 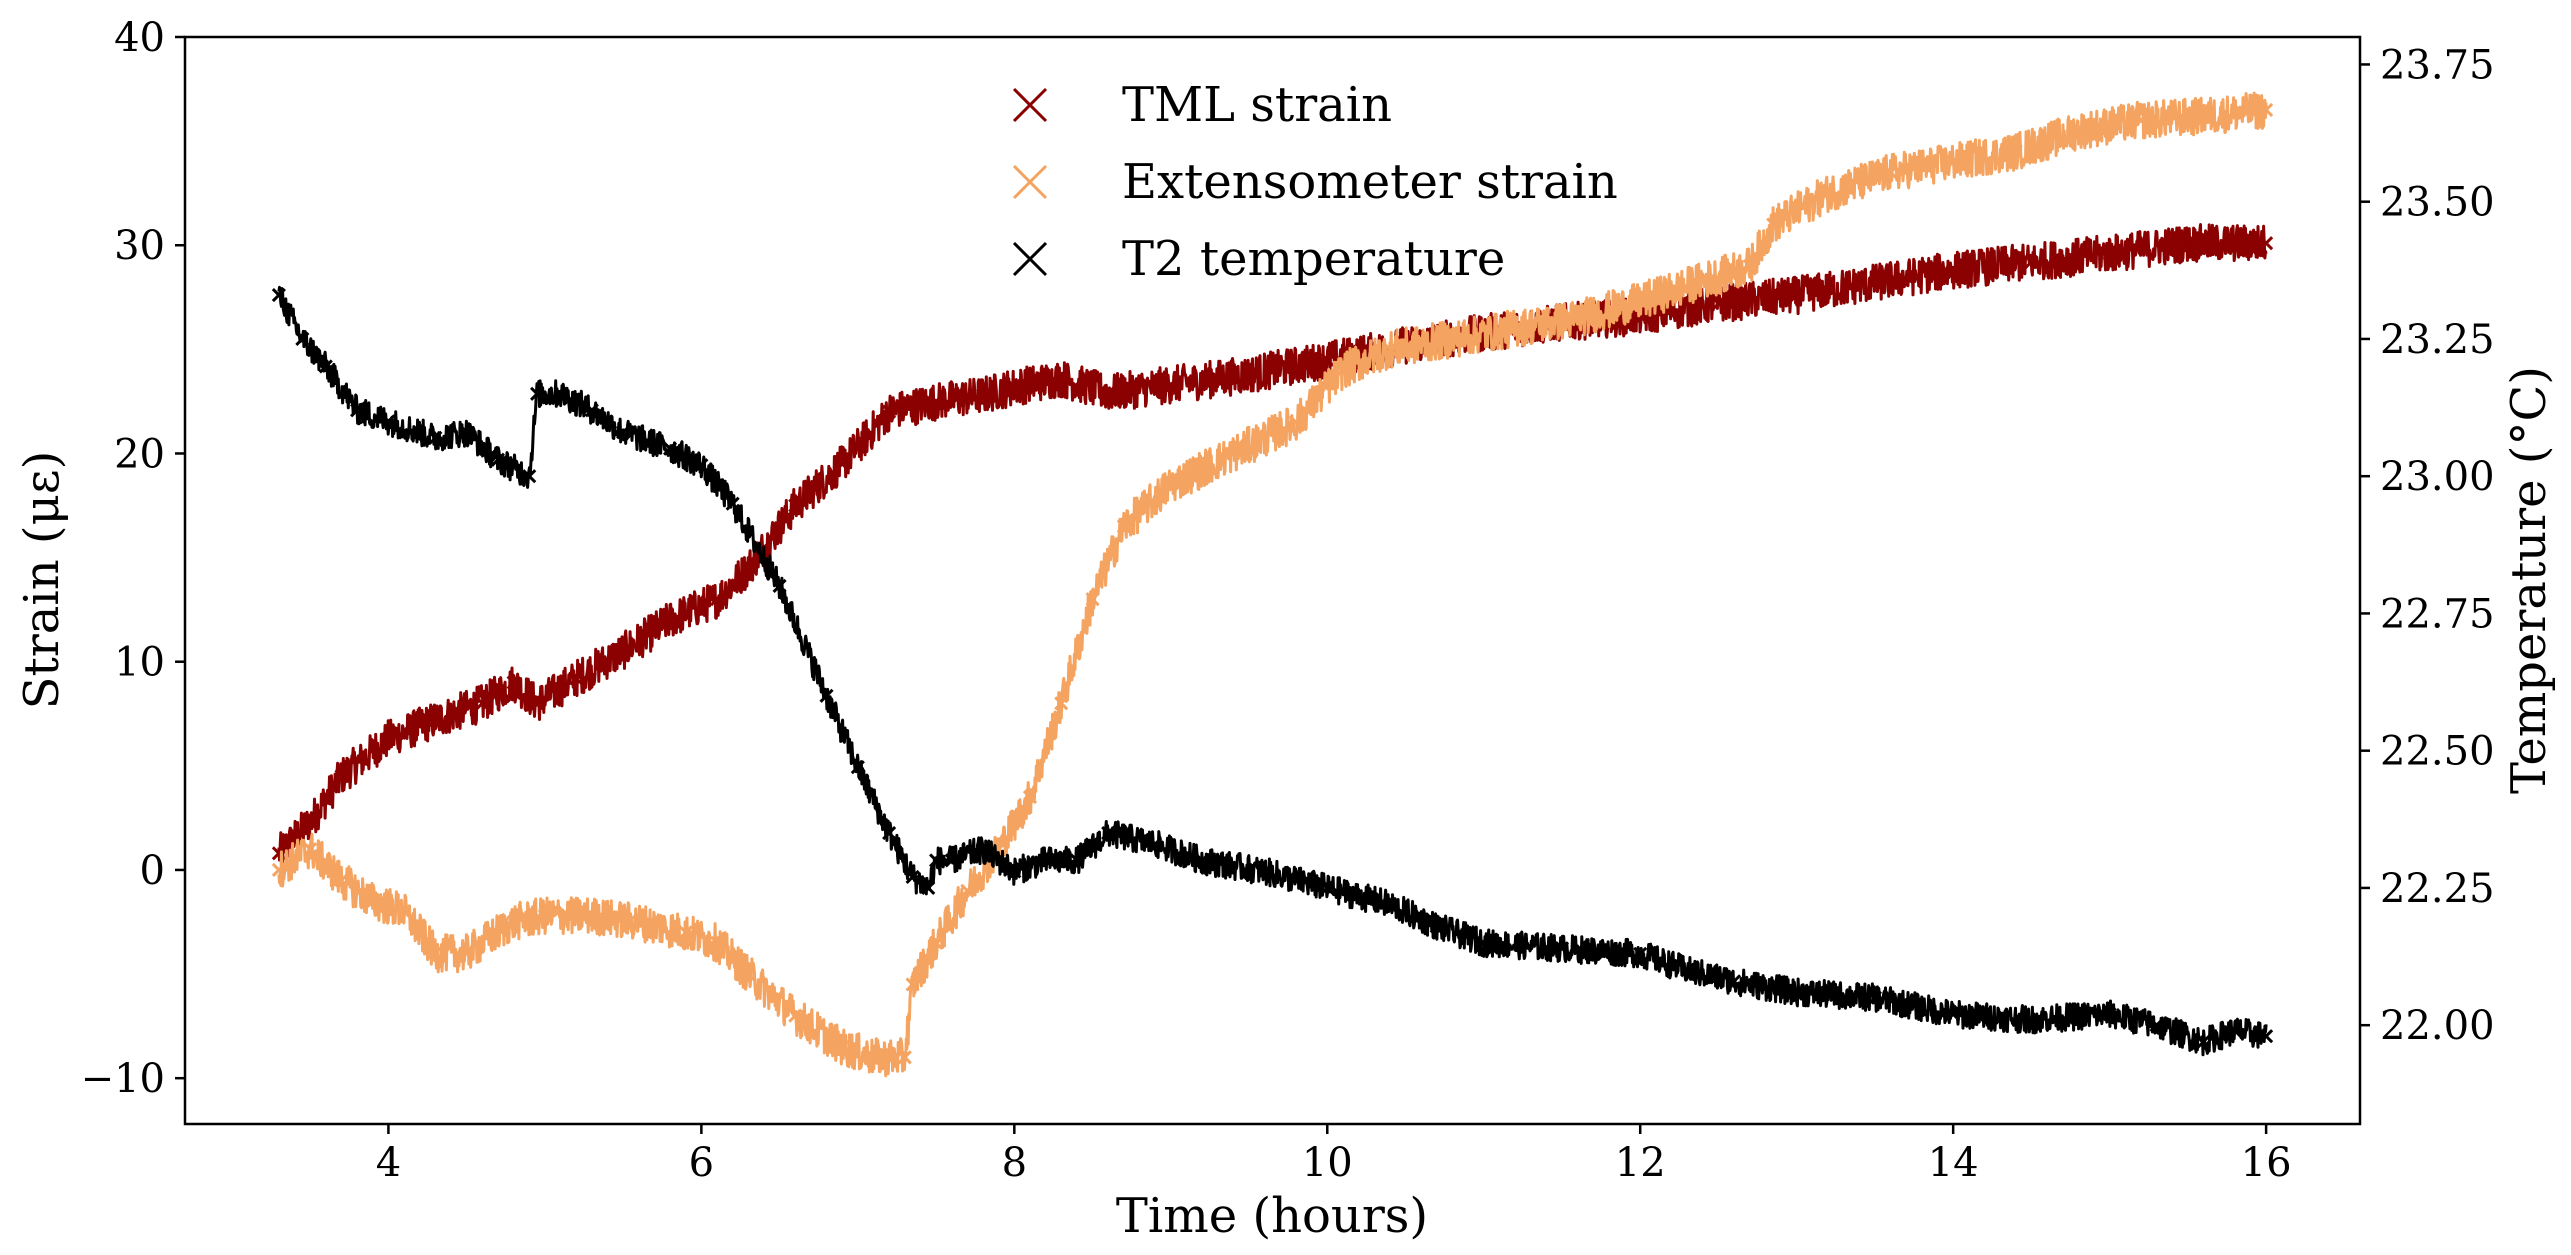 What do you see at coordinates (1370, 182) in the screenshot?
I see `legend-label: Extensometer strain` at bounding box center [1370, 182].